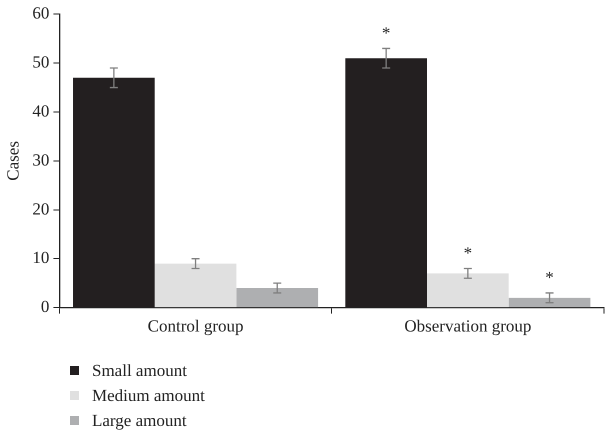  What do you see at coordinates (41, 208) in the screenshot?
I see `y-tick-label: 20` at bounding box center [41, 208].